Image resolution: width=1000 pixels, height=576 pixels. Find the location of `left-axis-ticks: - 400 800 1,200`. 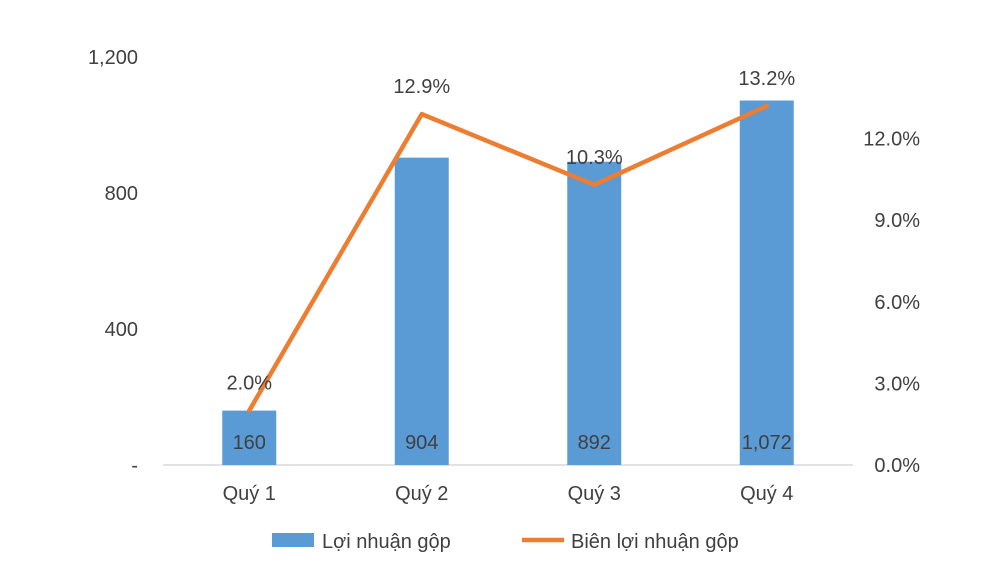

left-axis-ticks: - 400 800 1,200 is located at coordinates (113, 262).